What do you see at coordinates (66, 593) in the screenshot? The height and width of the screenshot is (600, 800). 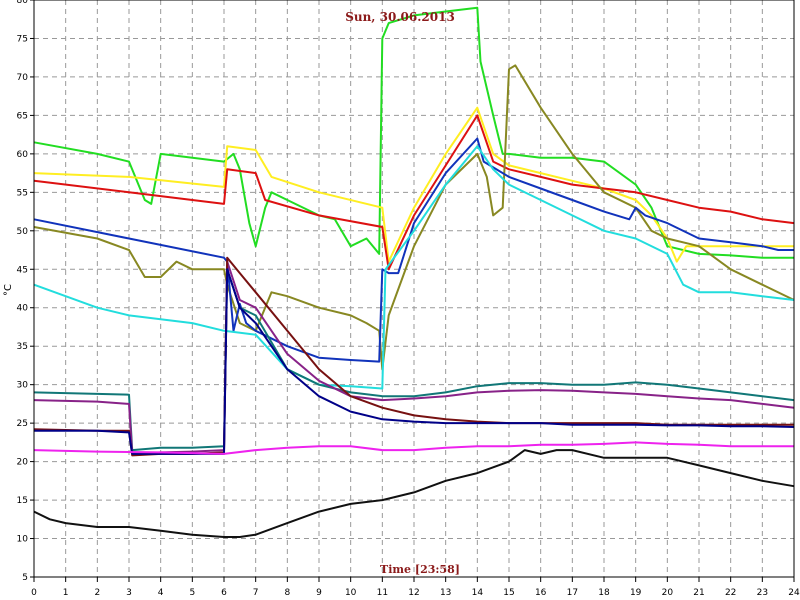 I see `x-tick-label: 1` at bounding box center [66, 593].